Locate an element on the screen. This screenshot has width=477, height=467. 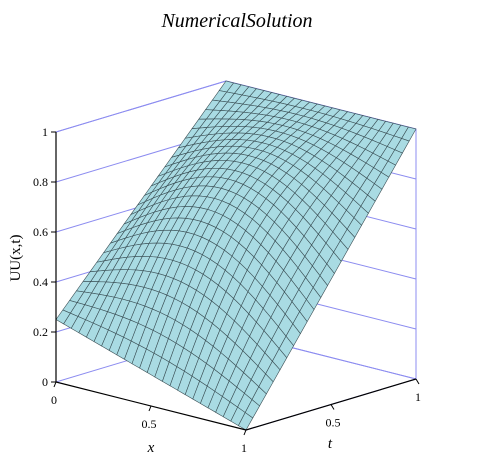
surface-patch is located at coordinates (246, 421).